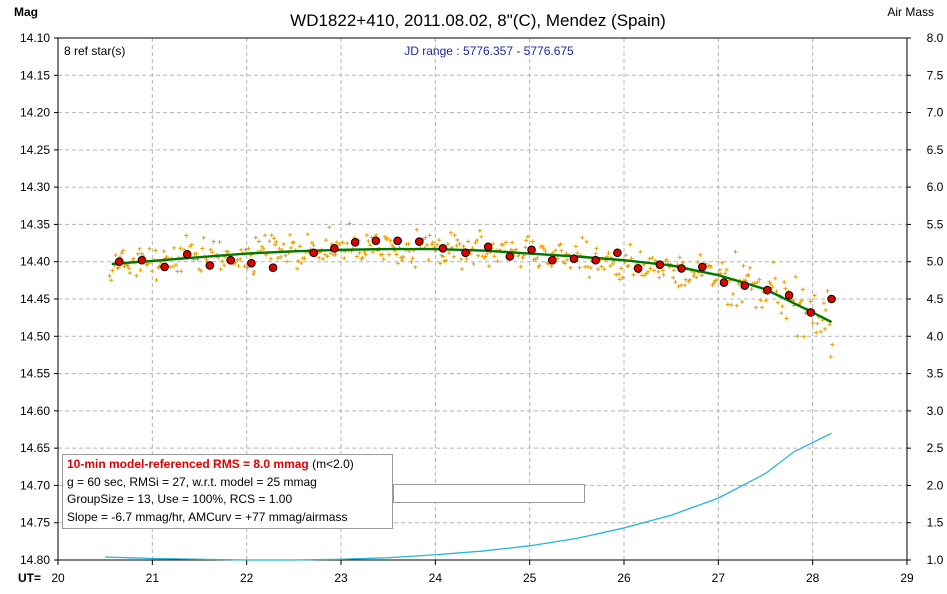 Image resolution: width=947 pixels, height=594 pixels. Describe the element at coordinates (813, 578) in the screenshot. I see `x-tick-label: 28` at that location.